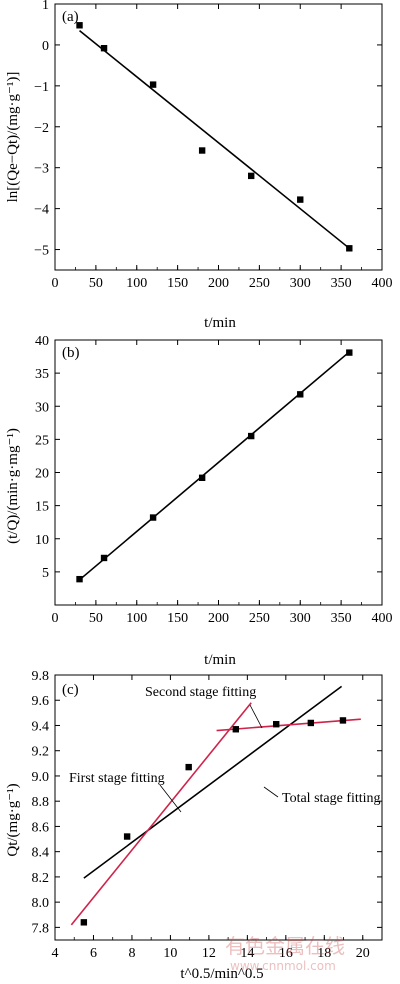  Describe the element at coordinates (13, 486) in the screenshot. I see `panel-b-y-axis-label: (t/Q)/(min·g·mg⁻¹)` at that location.